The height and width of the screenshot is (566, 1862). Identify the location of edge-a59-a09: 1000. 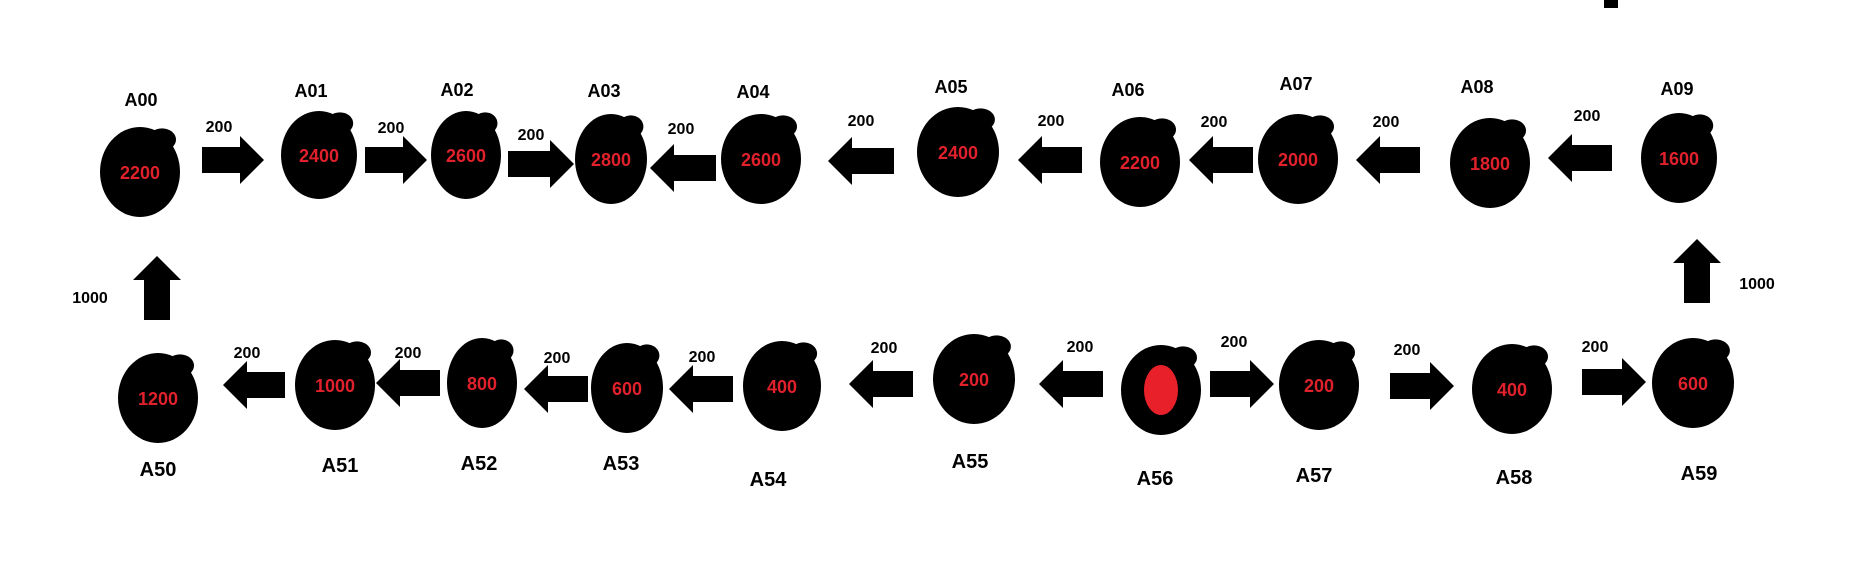
(1724, 271).